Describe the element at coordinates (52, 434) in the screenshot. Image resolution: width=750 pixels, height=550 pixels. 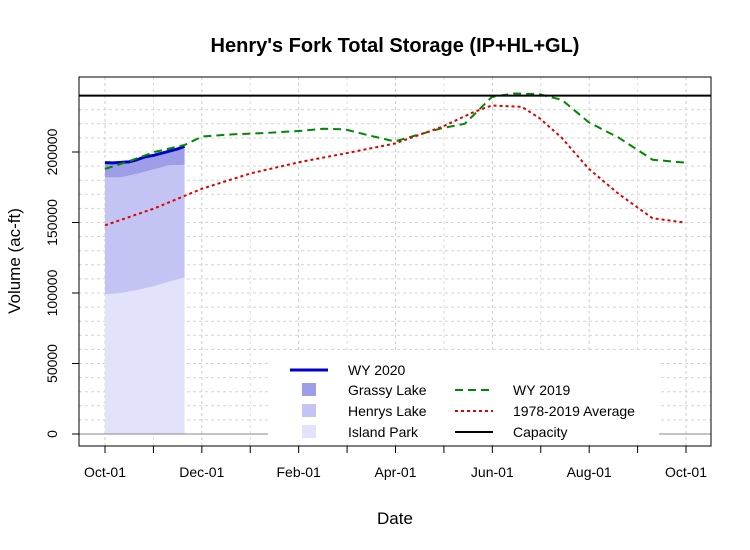
I see `y-tick-label: 0` at that location.